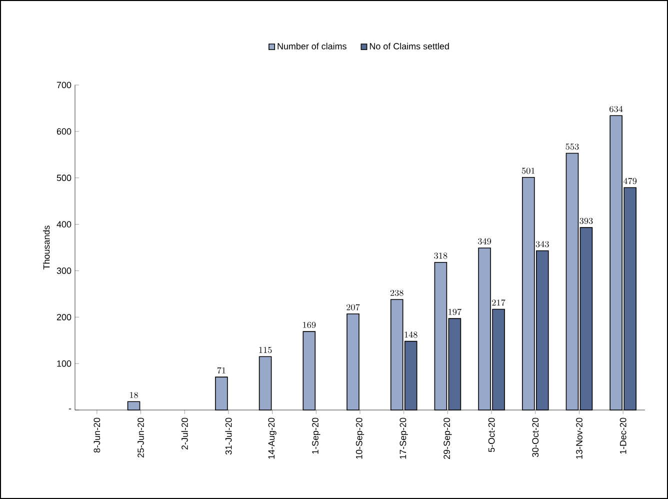 The width and height of the screenshot is (668, 499). I want to click on data-label: 349, so click(485, 241).